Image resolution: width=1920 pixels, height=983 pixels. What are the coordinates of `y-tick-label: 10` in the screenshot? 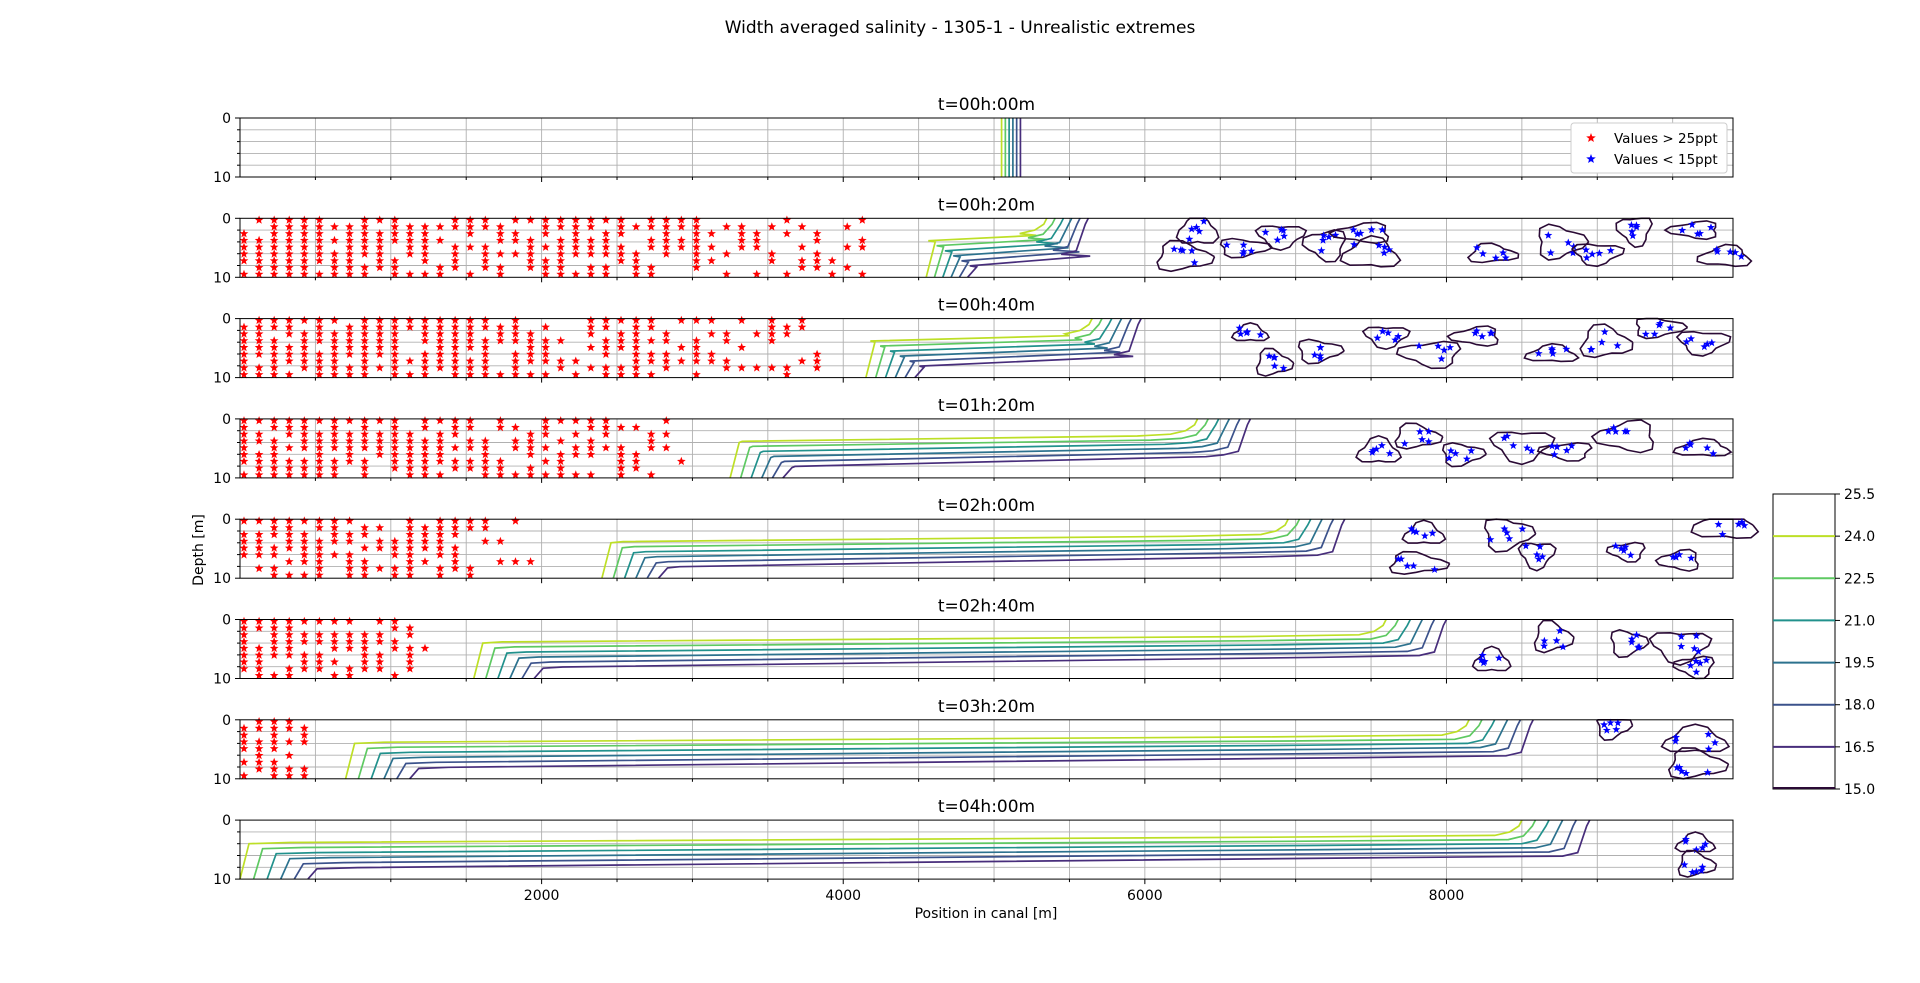 It's located at (222, 780).